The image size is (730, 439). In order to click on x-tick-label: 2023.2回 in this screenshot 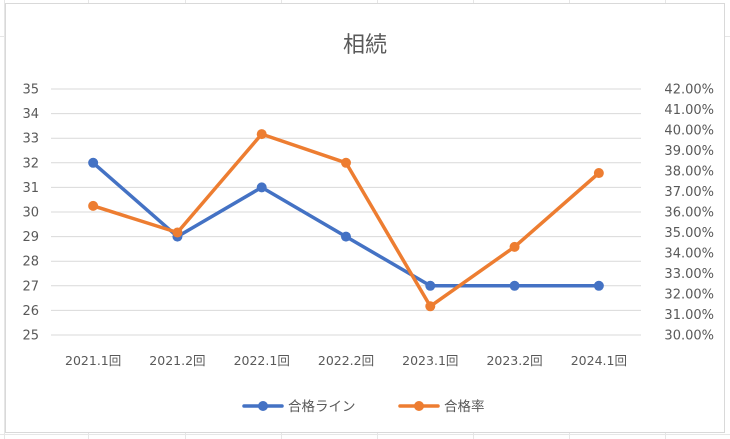, I will do `click(514, 360)`.